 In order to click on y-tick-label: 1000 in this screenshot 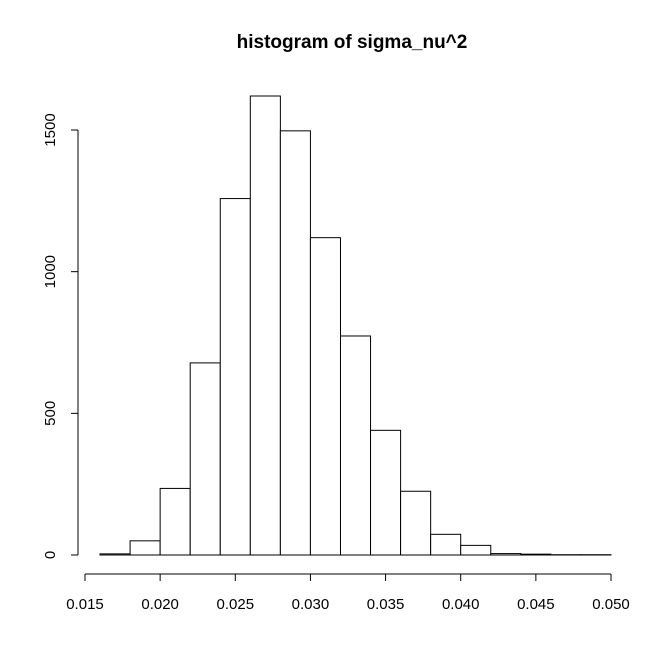, I will do `click(50, 271)`.